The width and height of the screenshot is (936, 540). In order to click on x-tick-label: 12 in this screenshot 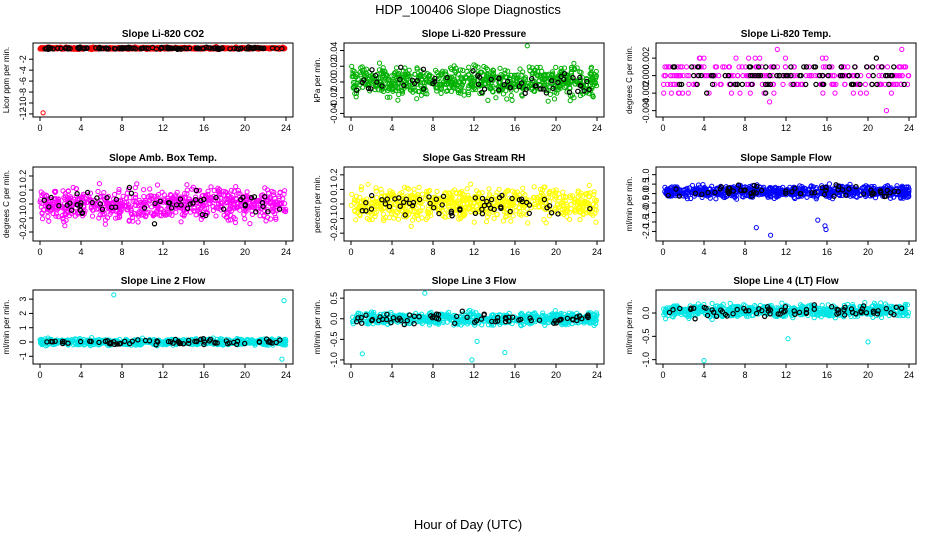, I will do `click(163, 252)`.